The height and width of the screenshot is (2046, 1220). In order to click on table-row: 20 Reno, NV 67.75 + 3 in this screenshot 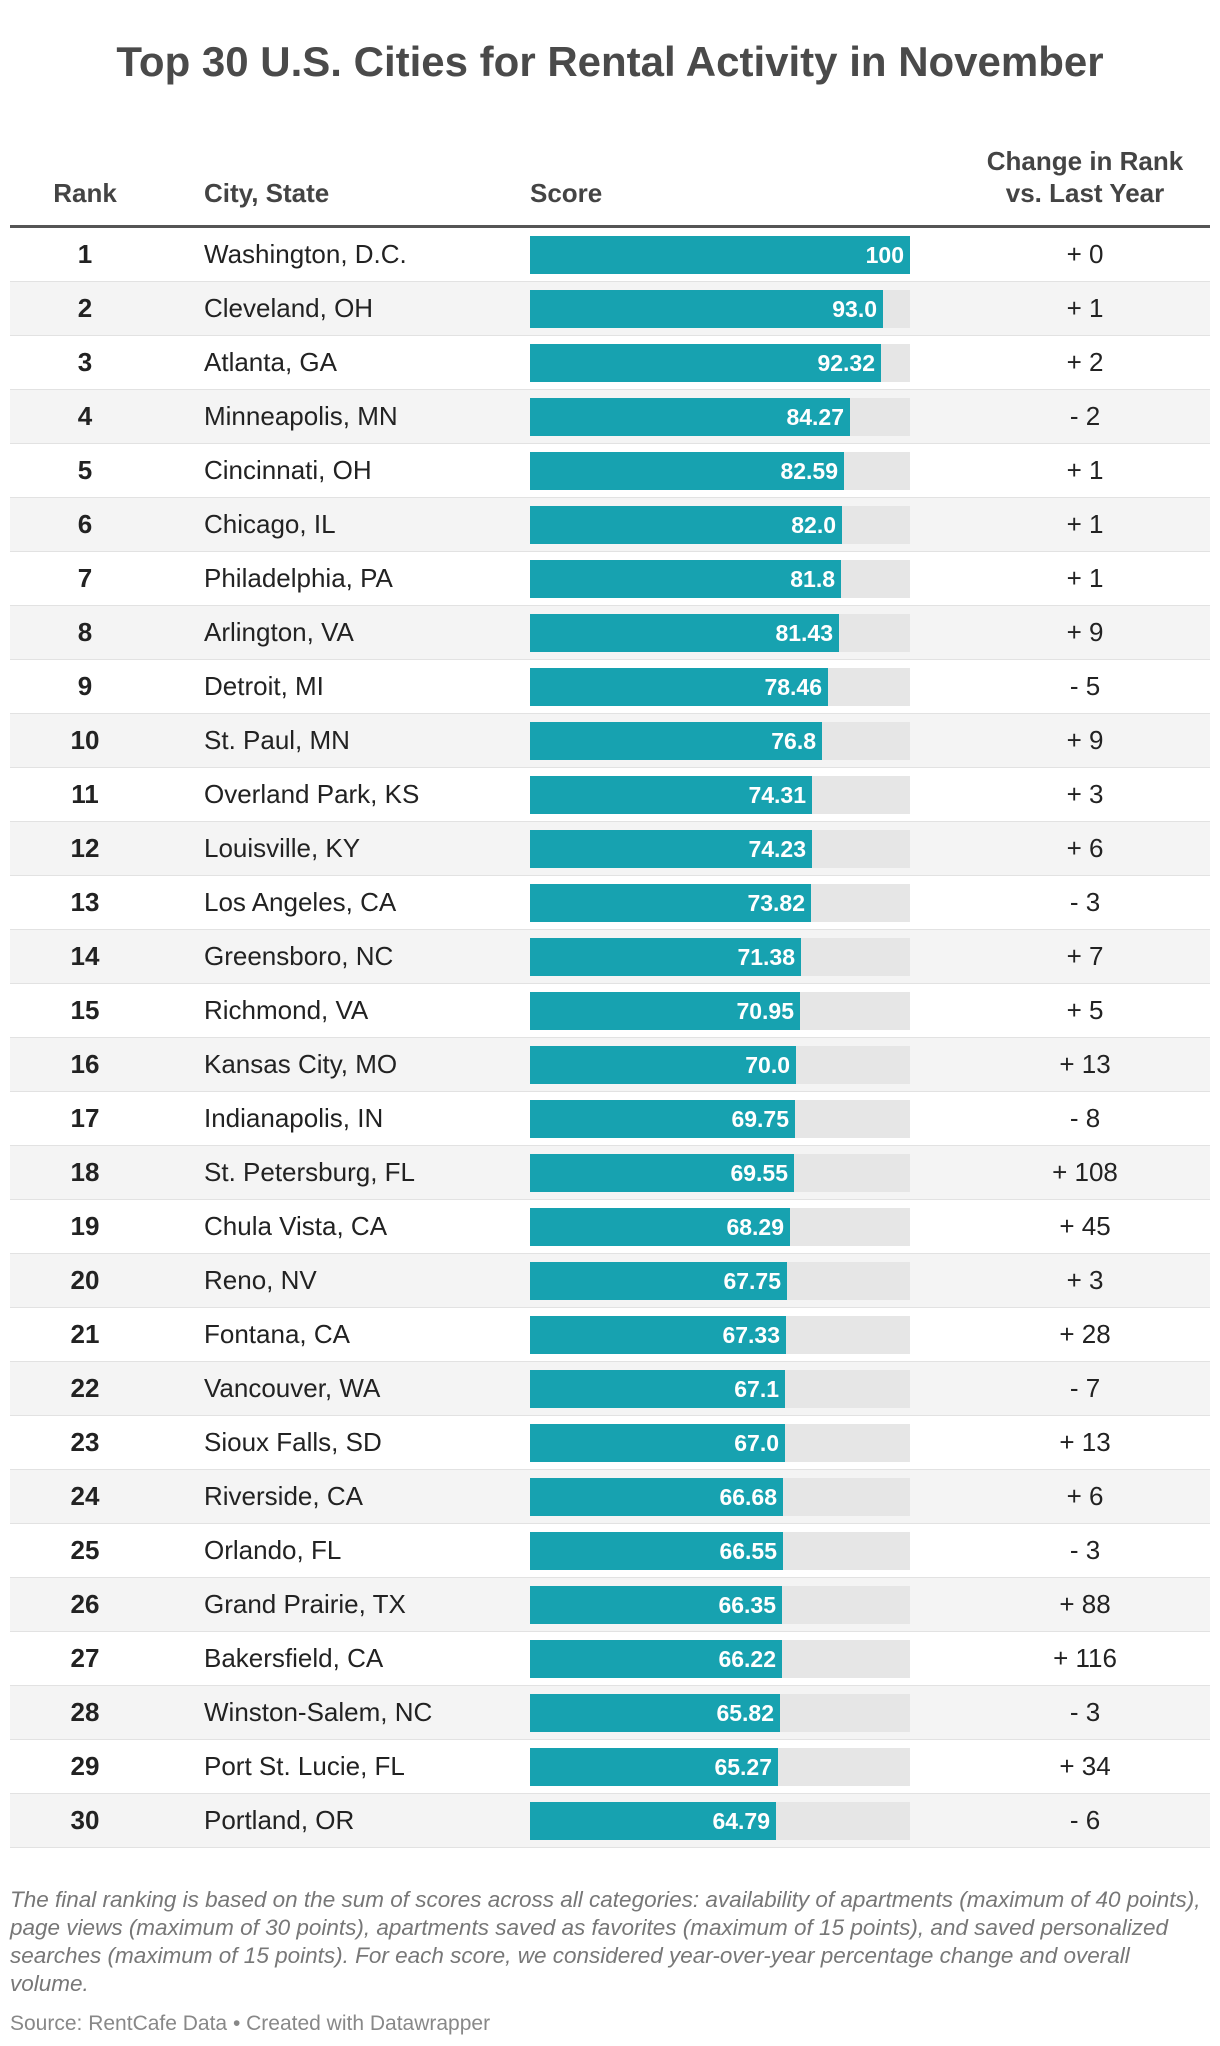, I will do `click(610, 1281)`.